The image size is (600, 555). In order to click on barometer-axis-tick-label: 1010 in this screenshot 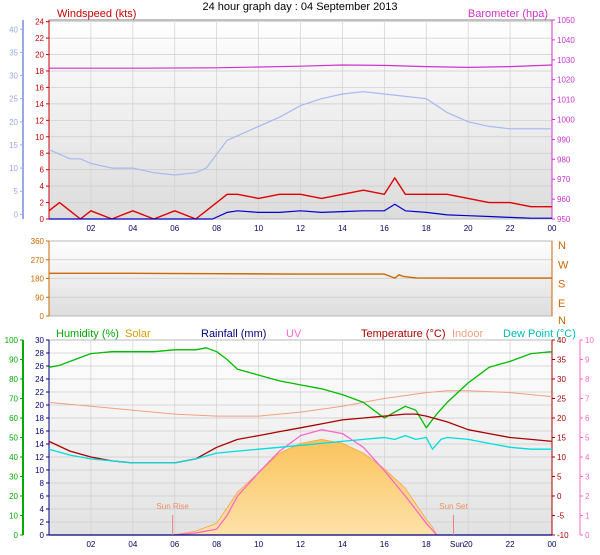, I will do `click(566, 100)`.